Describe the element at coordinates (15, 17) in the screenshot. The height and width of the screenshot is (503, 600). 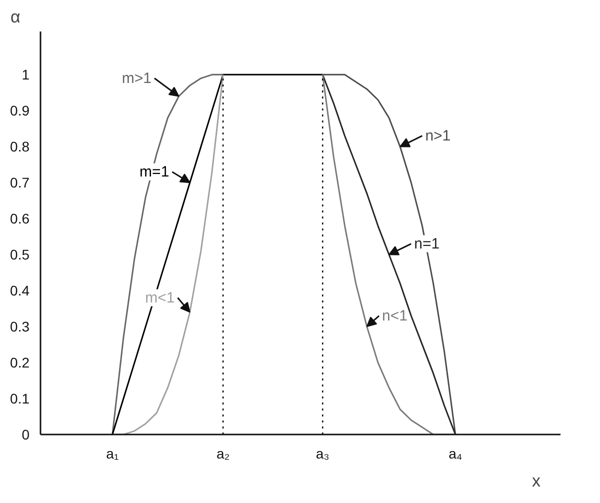
I see `y-axis-title: α` at that location.